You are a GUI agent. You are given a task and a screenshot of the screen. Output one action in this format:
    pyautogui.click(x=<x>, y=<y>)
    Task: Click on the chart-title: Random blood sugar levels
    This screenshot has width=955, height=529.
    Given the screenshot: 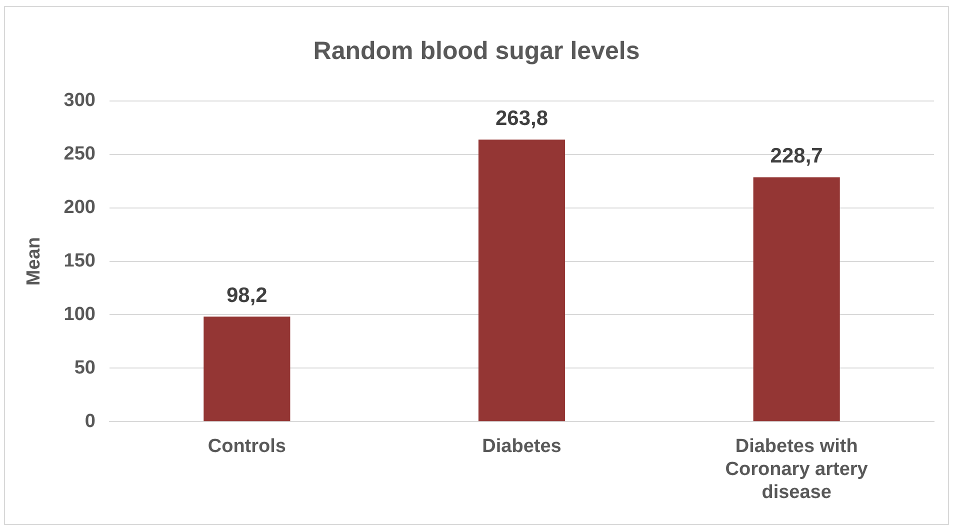 What is the action you would take?
    pyautogui.click(x=476, y=50)
    